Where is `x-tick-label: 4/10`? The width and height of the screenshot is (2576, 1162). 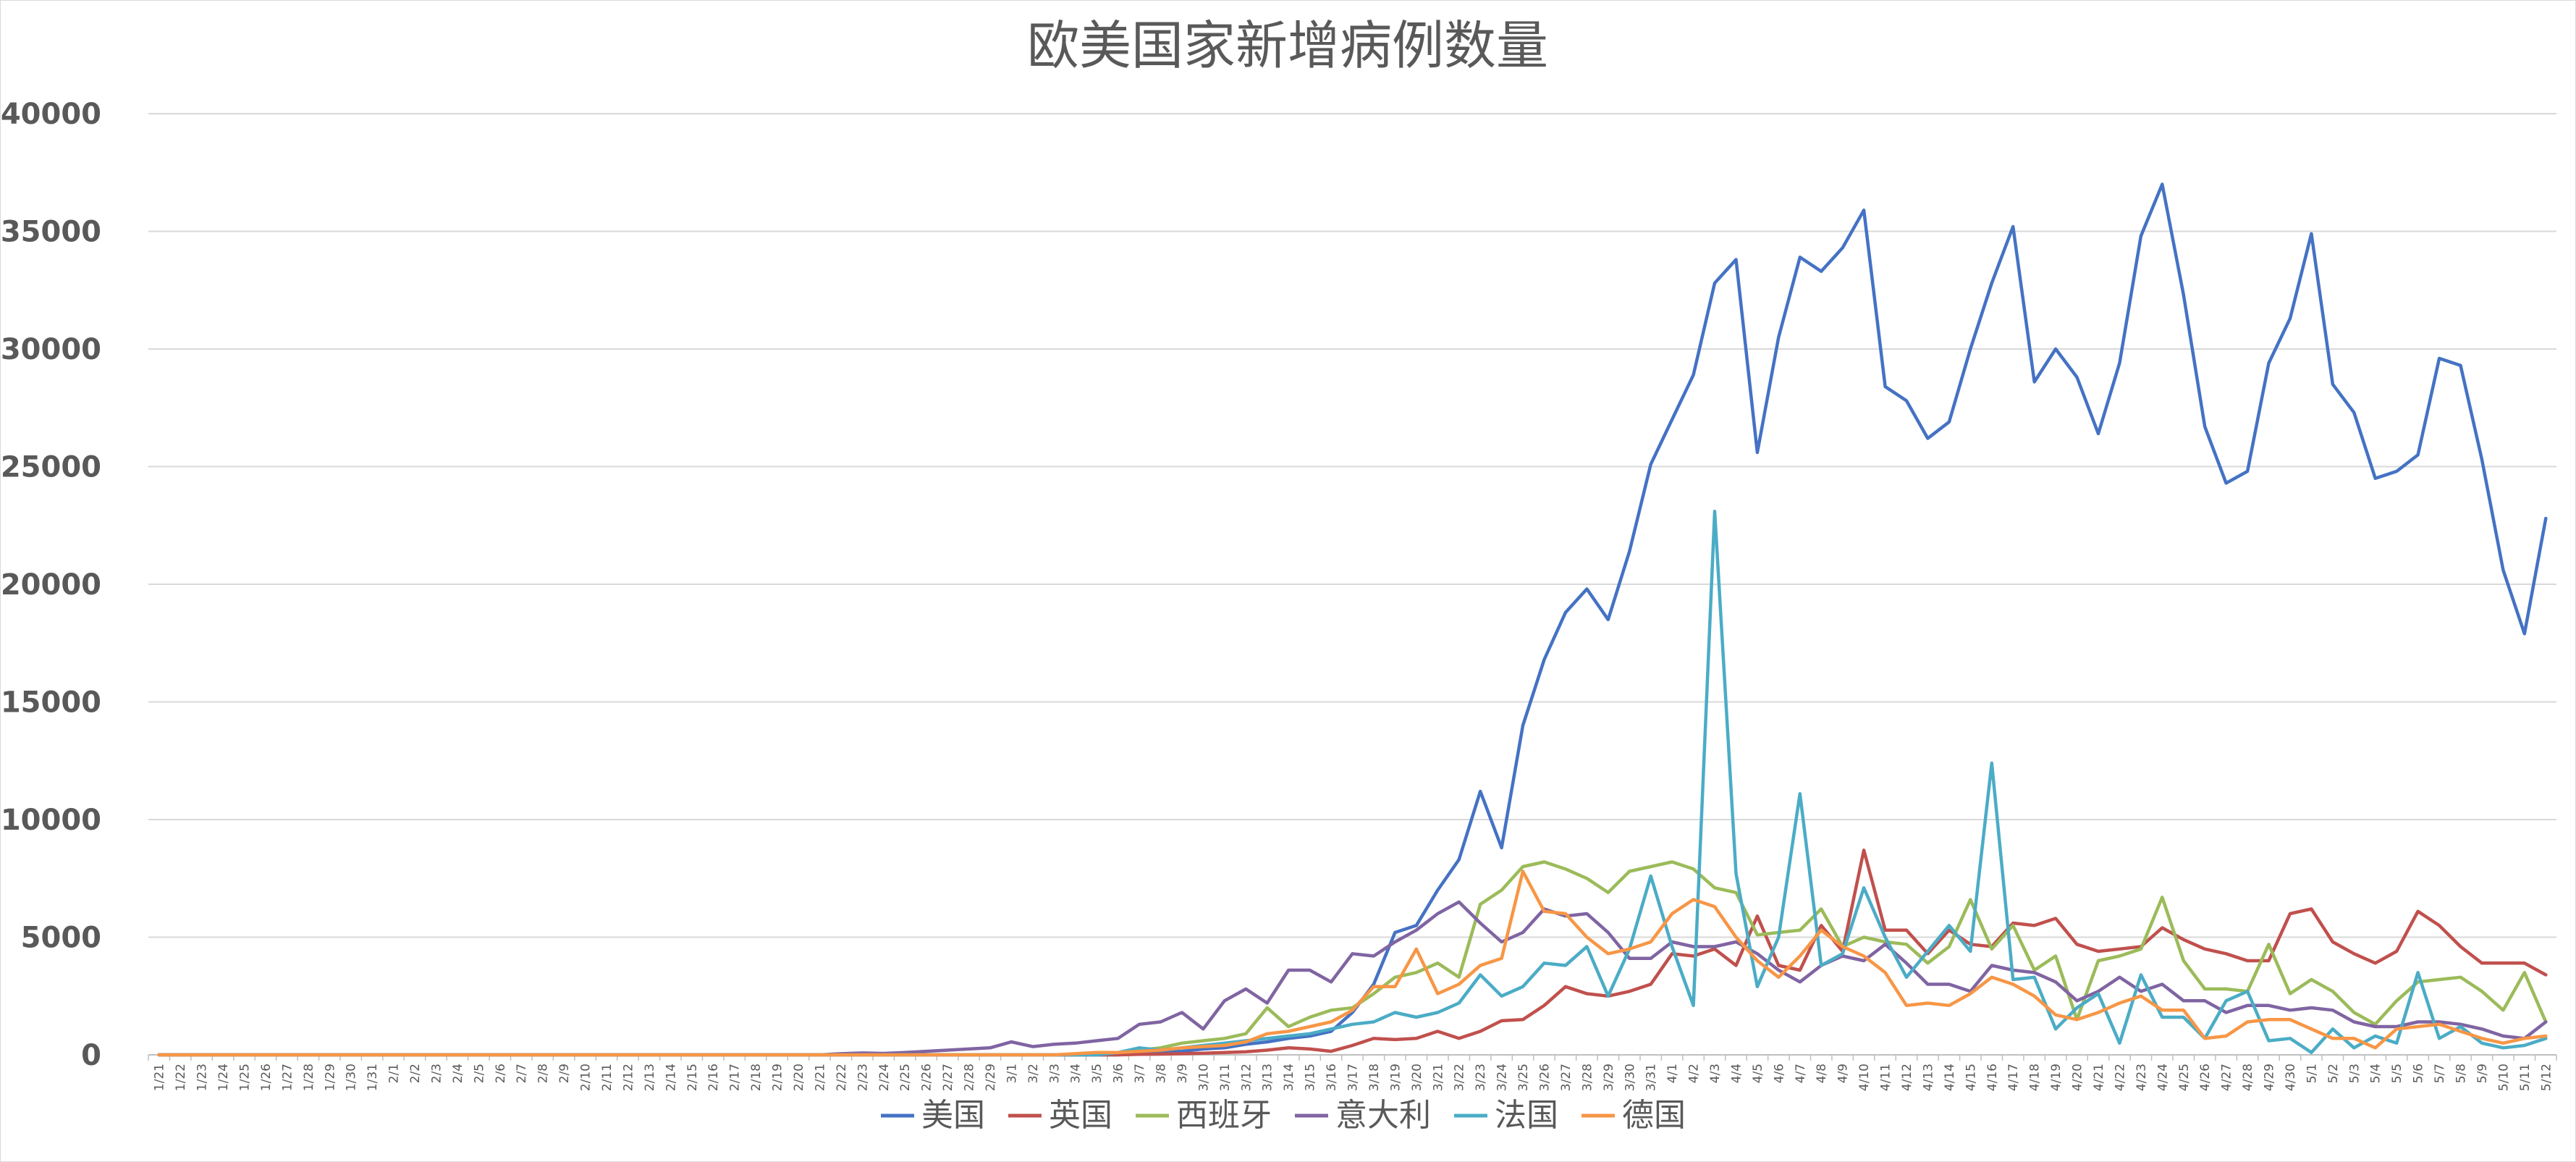 x-tick-label: 4/10 is located at coordinates (1864, 1077).